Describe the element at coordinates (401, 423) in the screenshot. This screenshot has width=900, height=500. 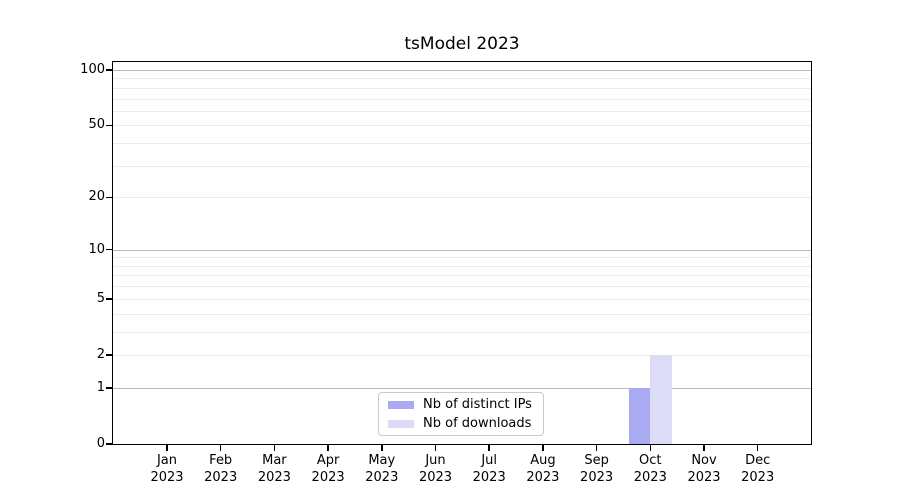
I see `legend-swatch-downloads` at that location.